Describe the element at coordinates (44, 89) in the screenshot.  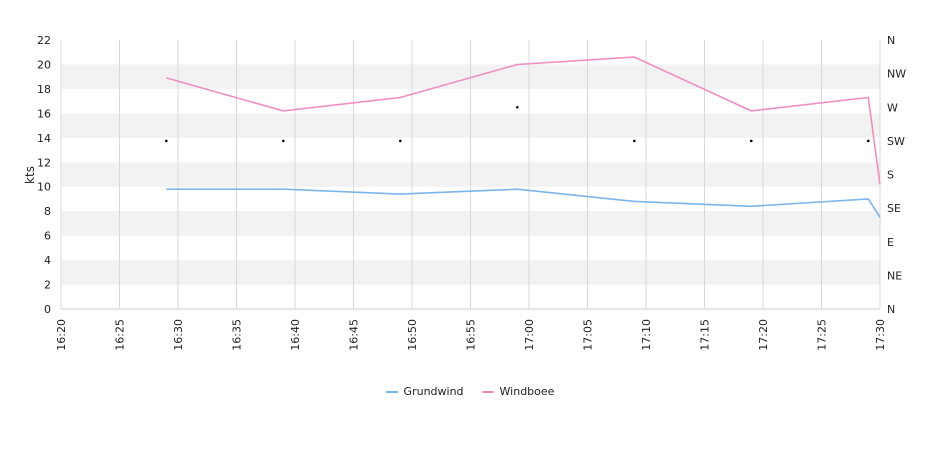
I see `y-tick-label: 18` at that location.